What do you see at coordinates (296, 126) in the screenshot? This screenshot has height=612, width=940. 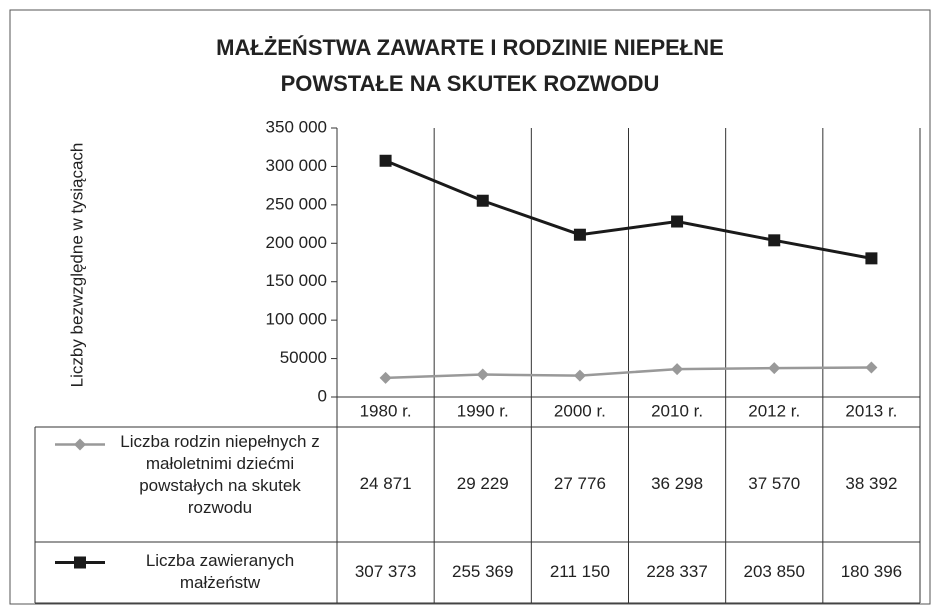 I see `y-tick-label: 350 000` at bounding box center [296, 126].